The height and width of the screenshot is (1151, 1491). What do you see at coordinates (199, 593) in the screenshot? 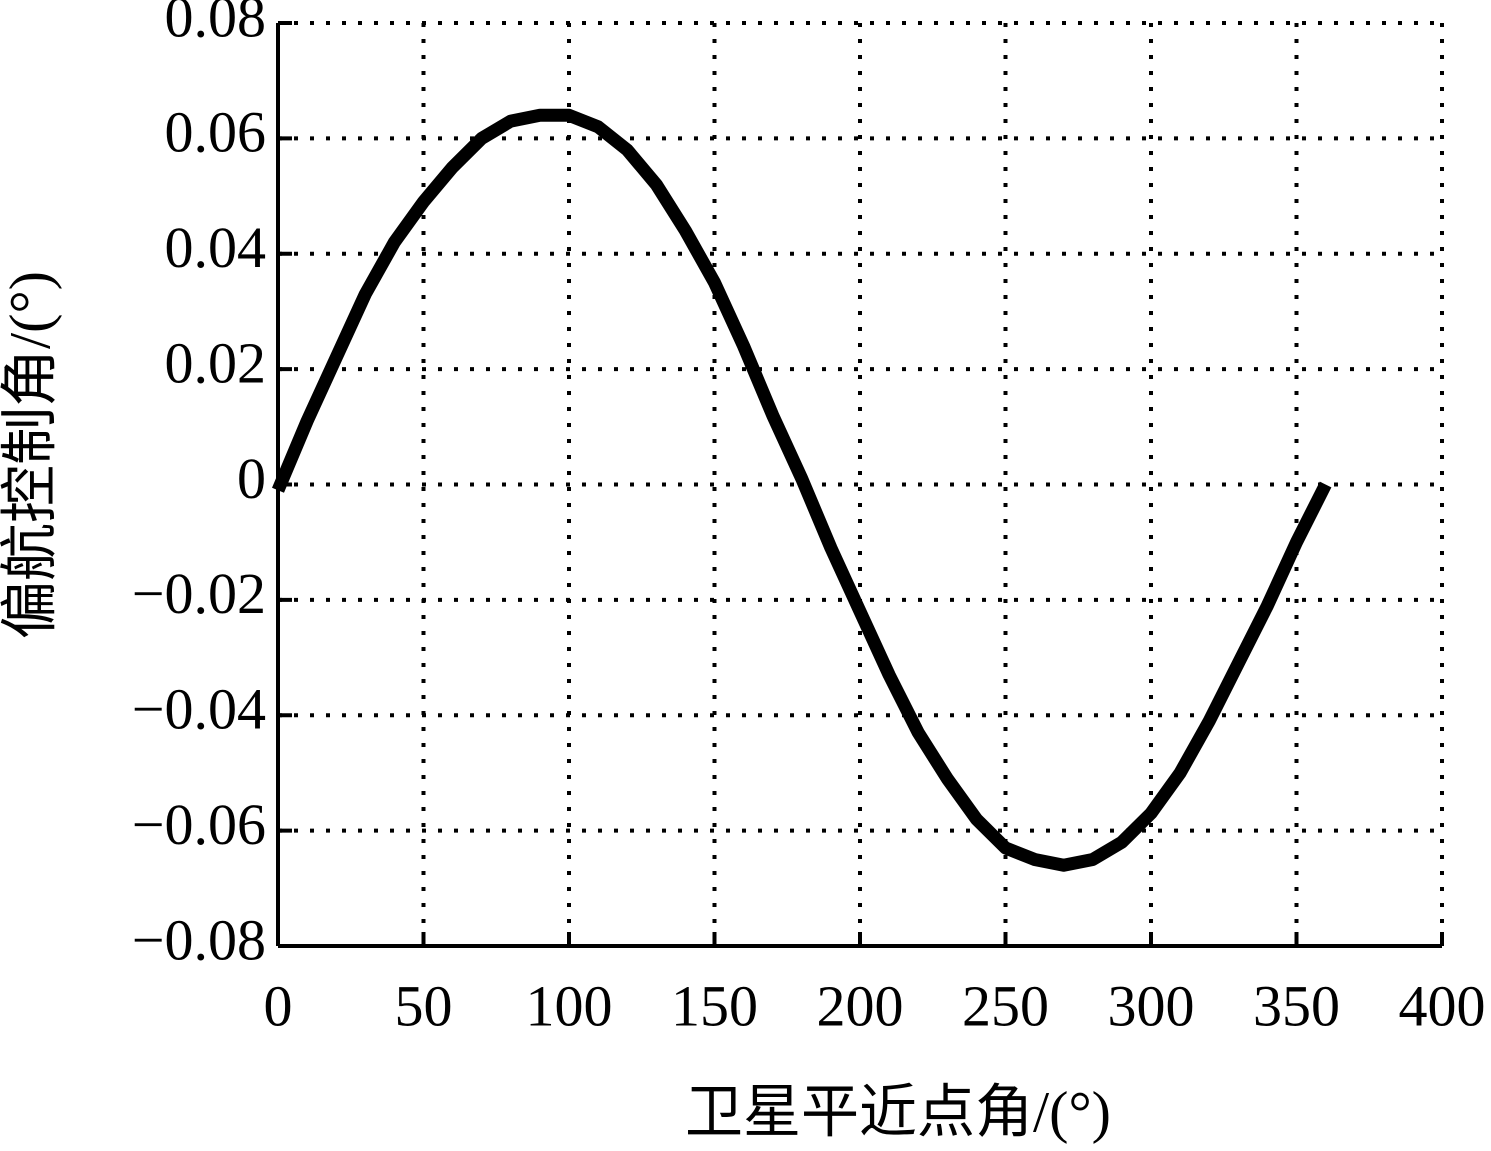
I see `y-tick-label: −0.02` at bounding box center [199, 593].